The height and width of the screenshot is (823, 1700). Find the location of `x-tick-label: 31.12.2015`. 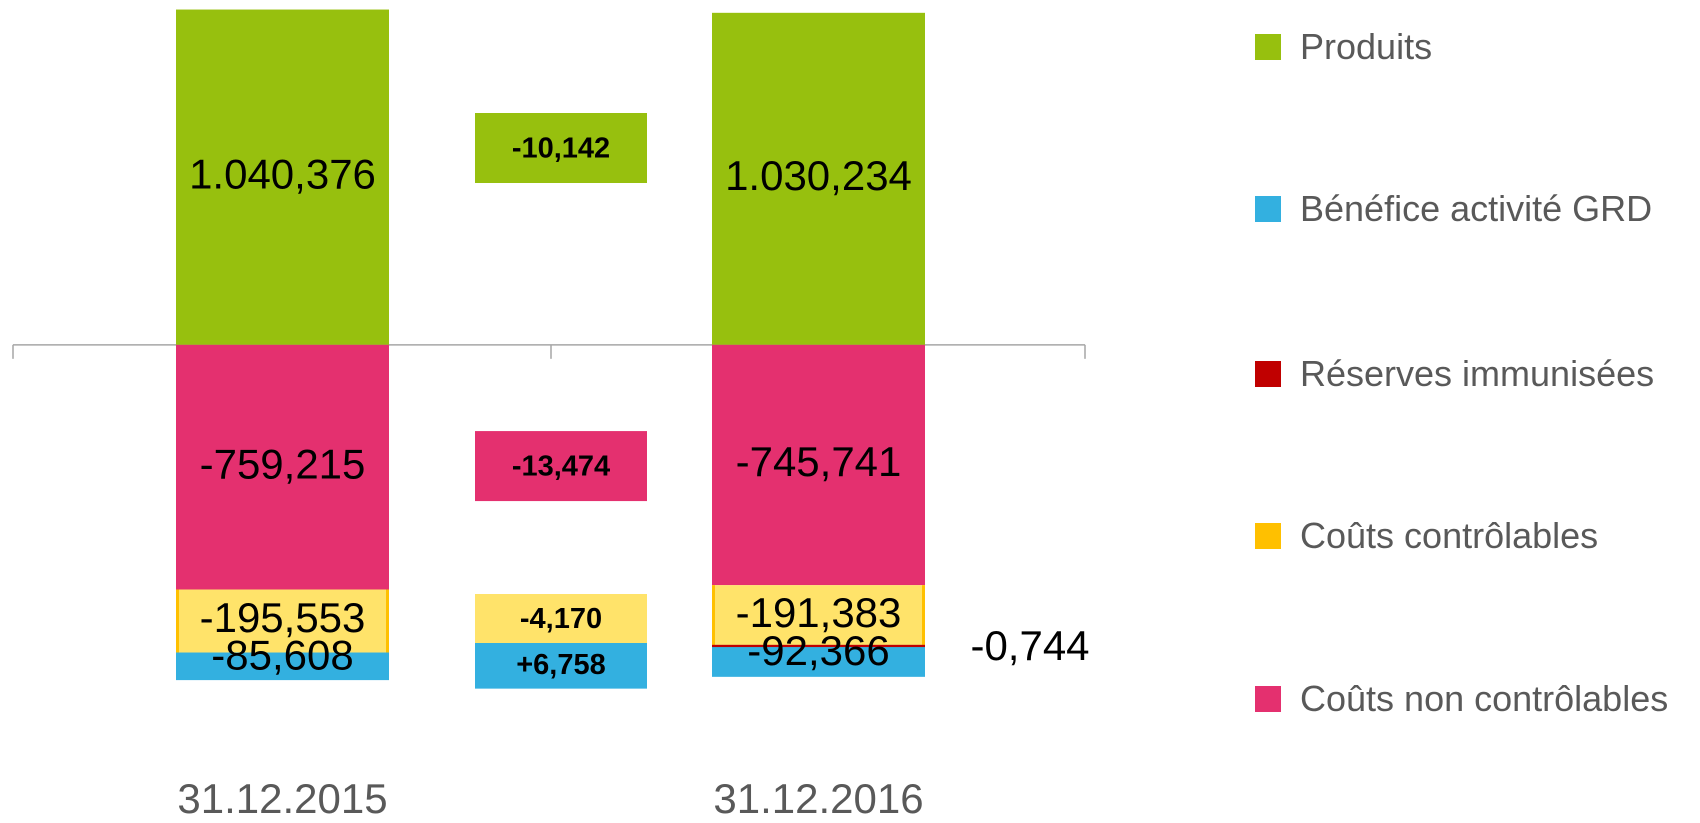

x-tick-label: 31.12.2015 is located at coordinates (282, 798).